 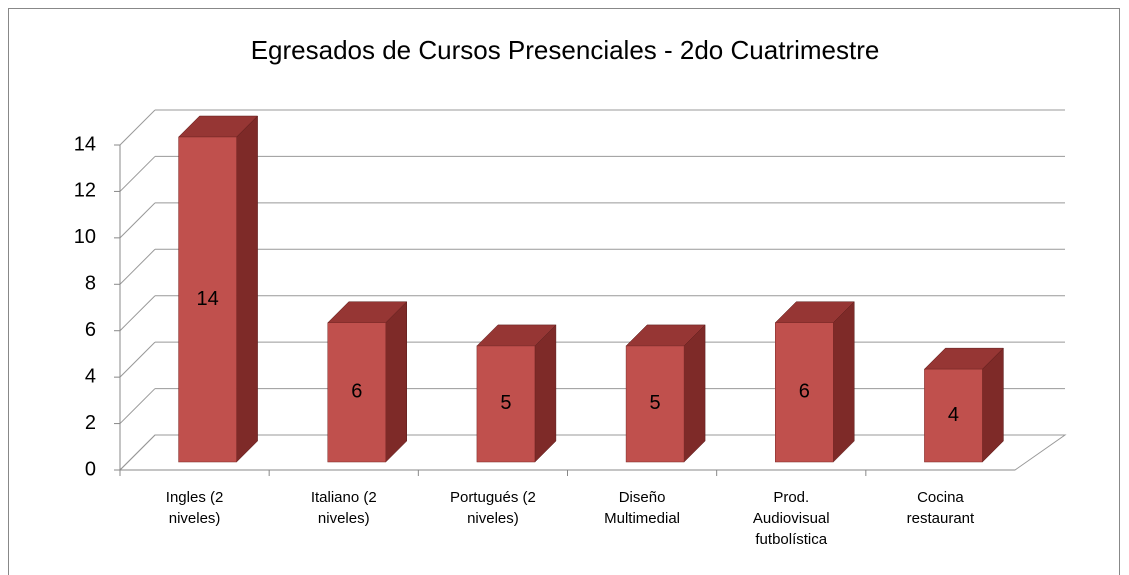 What do you see at coordinates (592, 452) in the screenshot?
I see `floor` at bounding box center [592, 452].